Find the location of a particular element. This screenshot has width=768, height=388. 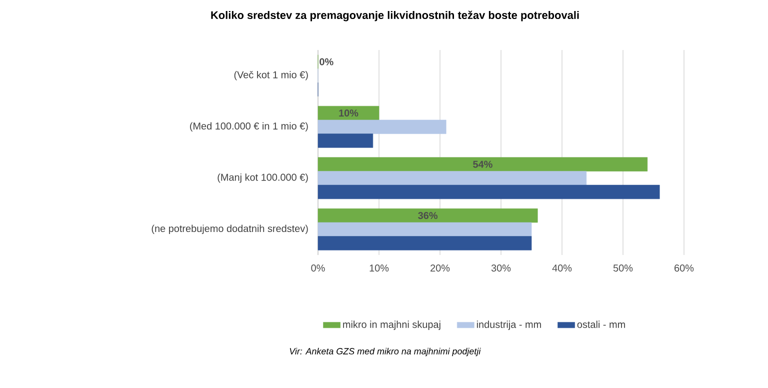

x-tick-label: 30% is located at coordinates (501, 268).